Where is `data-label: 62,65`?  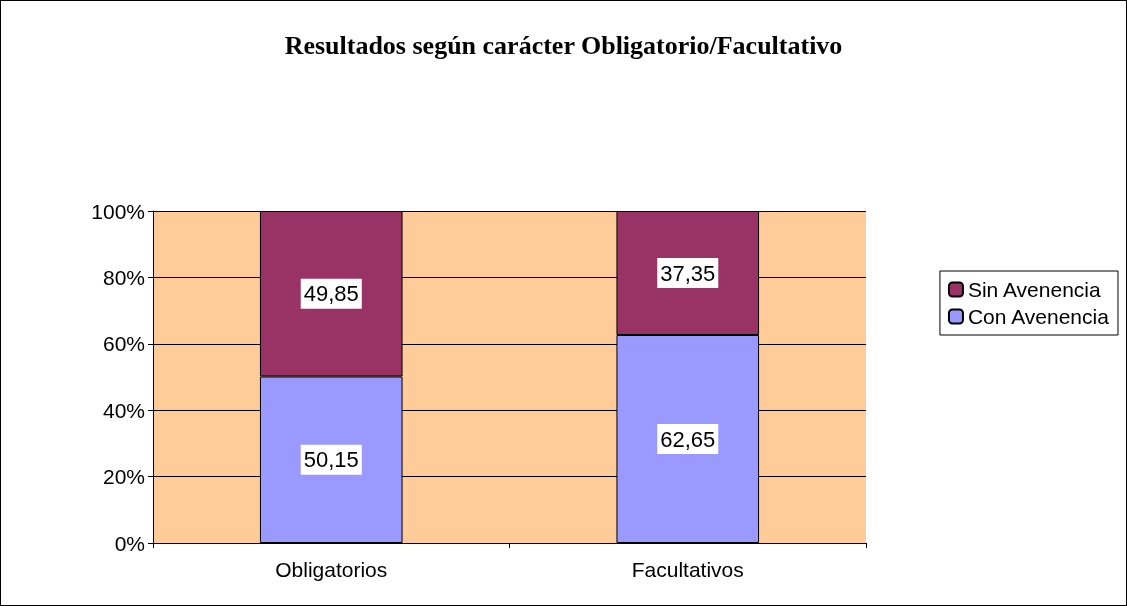 data-label: 62,65 is located at coordinates (688, 439).